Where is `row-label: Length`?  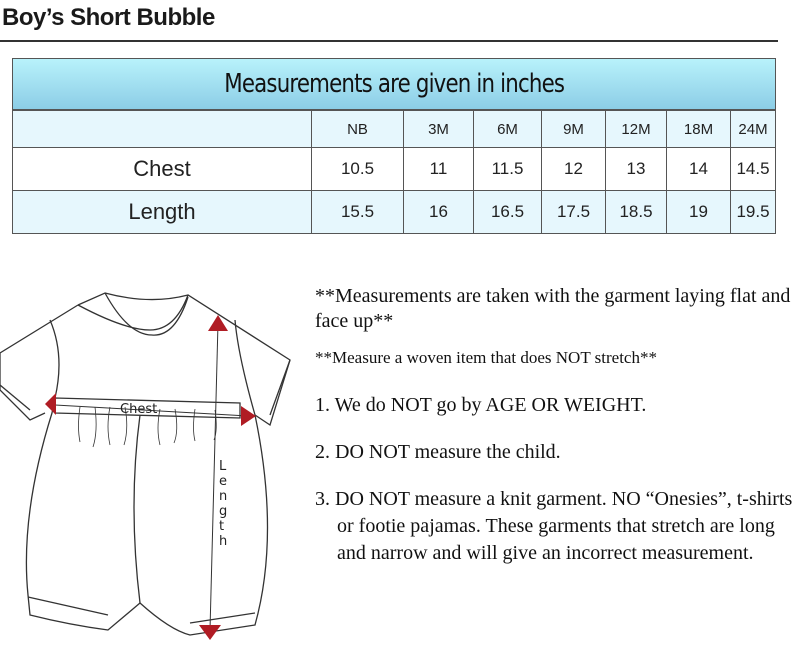 row-label: Length is located at coordinates (162, 211).